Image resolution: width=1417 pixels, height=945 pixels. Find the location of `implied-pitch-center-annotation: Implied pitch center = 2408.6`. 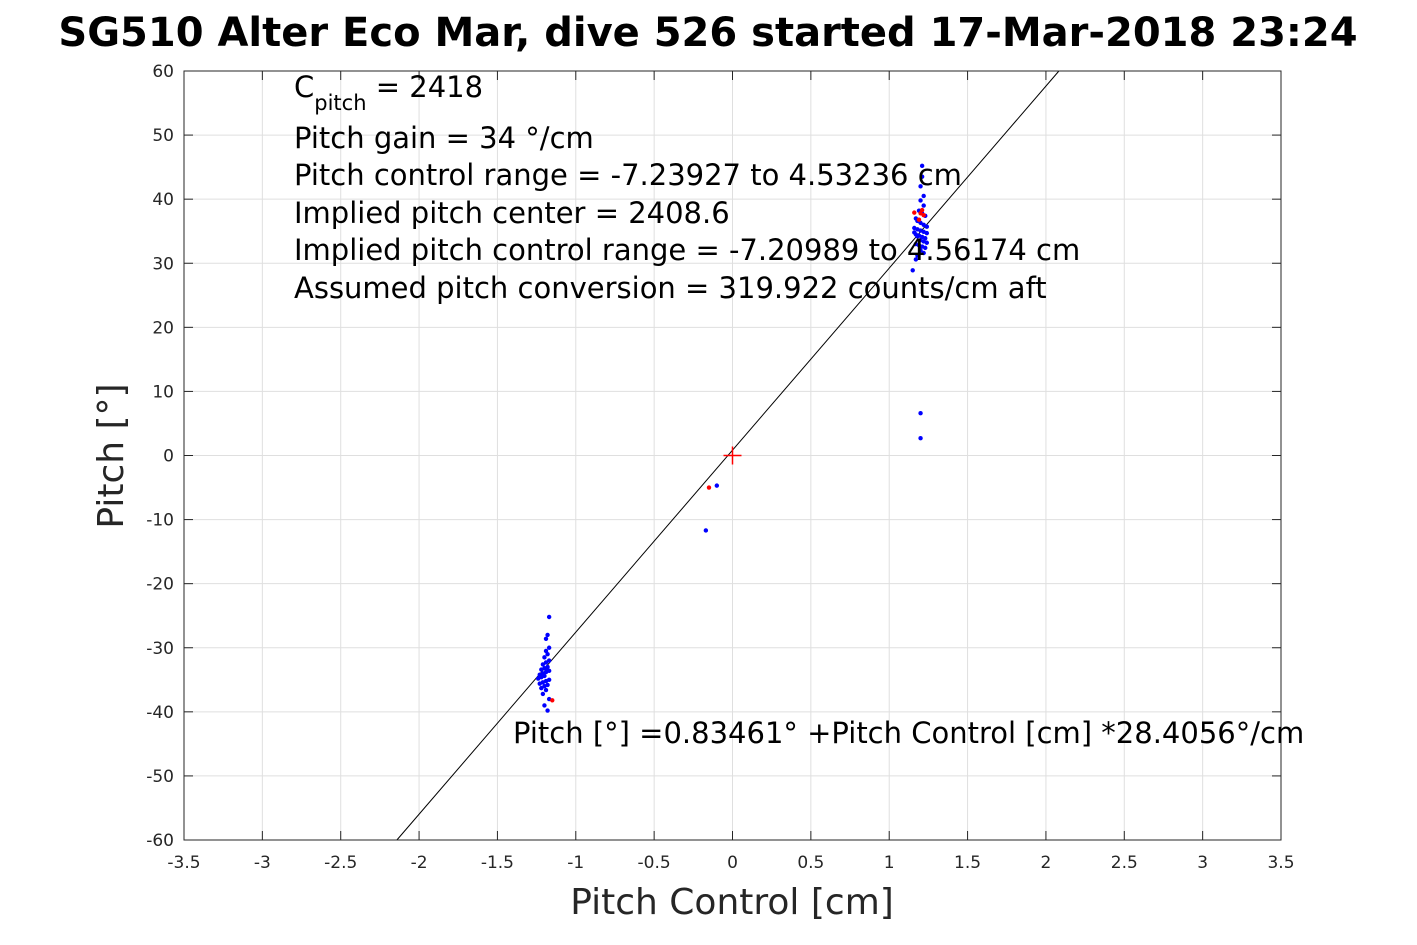

implied-pitch-center-annotation: Implied pitch center = 2408.6 is located at coordinates (512, 213).